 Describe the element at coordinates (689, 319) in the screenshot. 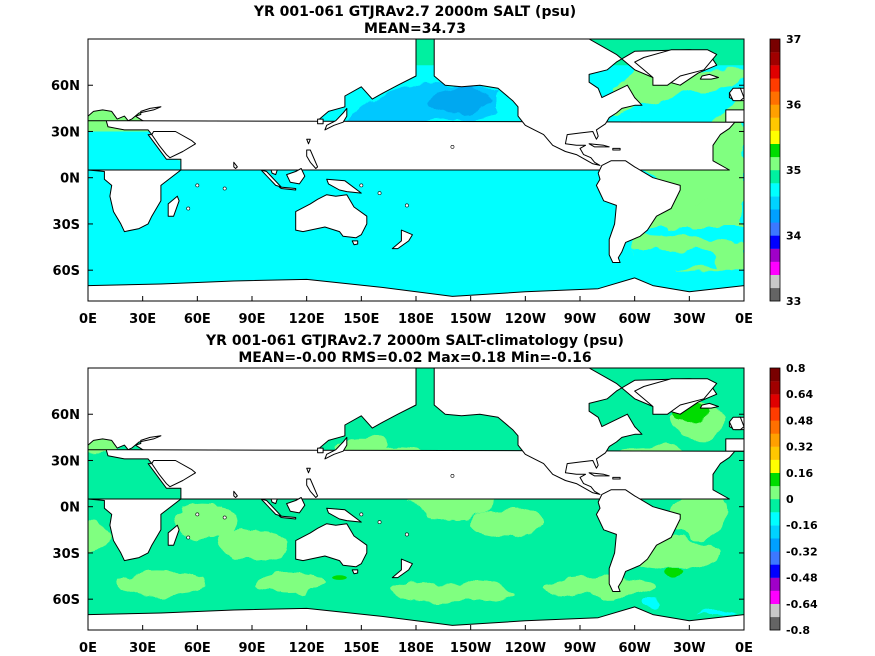

I see `x-tick-label: 30W` at that location.